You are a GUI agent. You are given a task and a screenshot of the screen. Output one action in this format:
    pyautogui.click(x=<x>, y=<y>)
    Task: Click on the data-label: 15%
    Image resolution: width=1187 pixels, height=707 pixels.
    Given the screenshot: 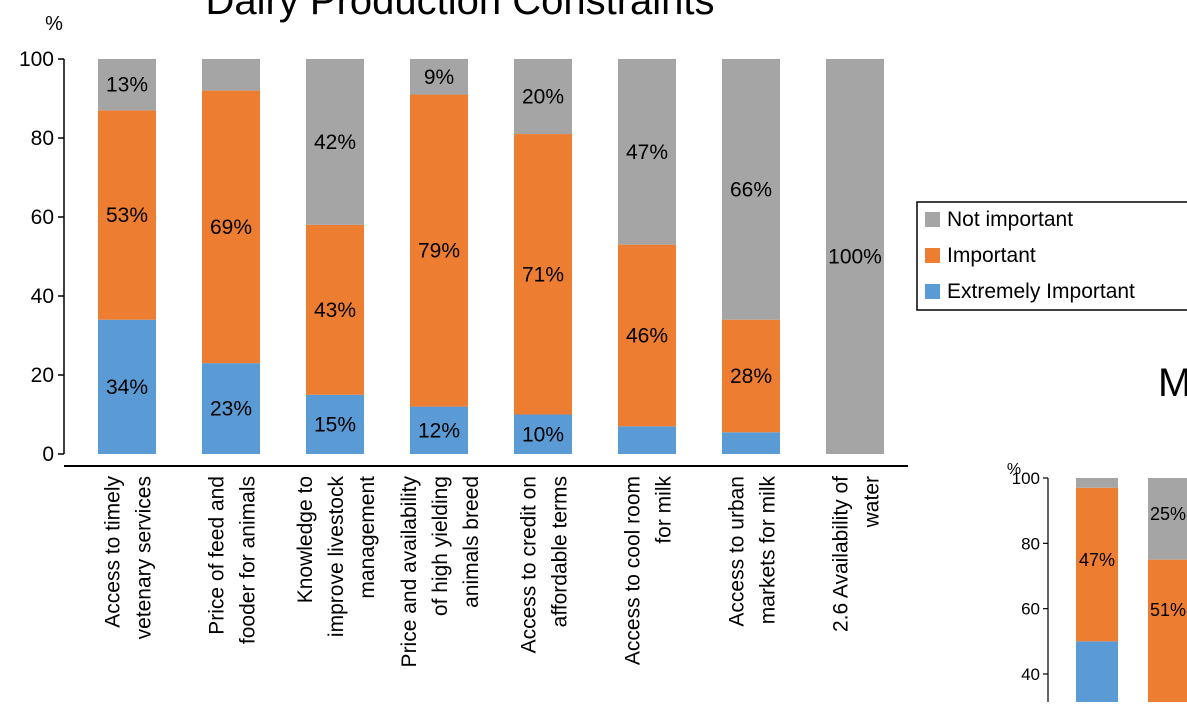 What is the action you would take?
    pyautogui.click(x=335, y=424)
    